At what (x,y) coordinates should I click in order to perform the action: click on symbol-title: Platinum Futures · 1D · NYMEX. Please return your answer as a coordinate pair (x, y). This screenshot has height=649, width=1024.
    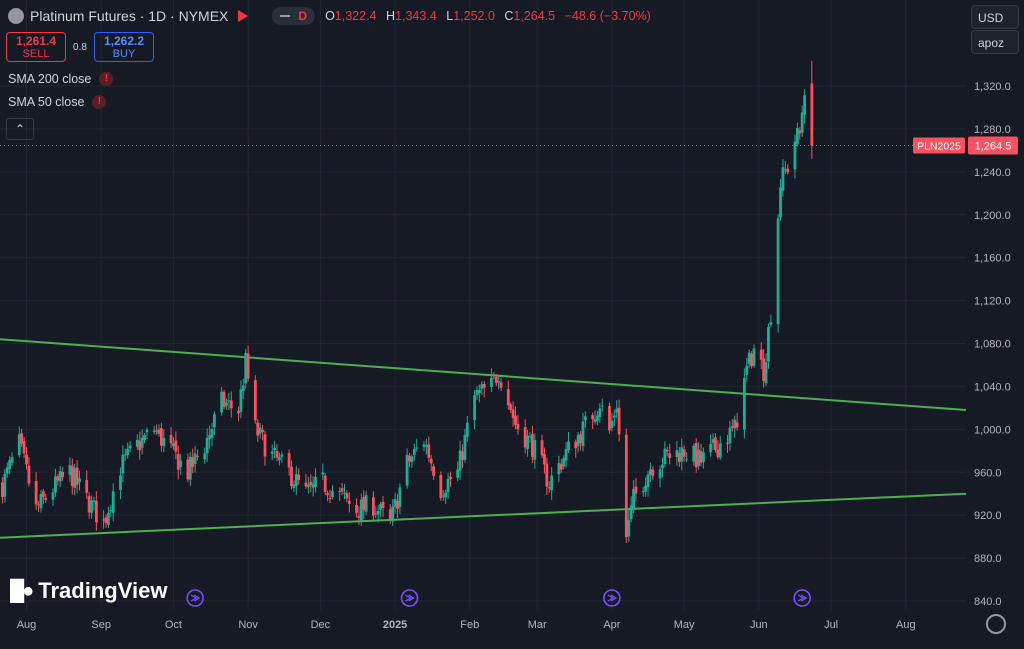
    Looking at the image, I should click on (129, 16).